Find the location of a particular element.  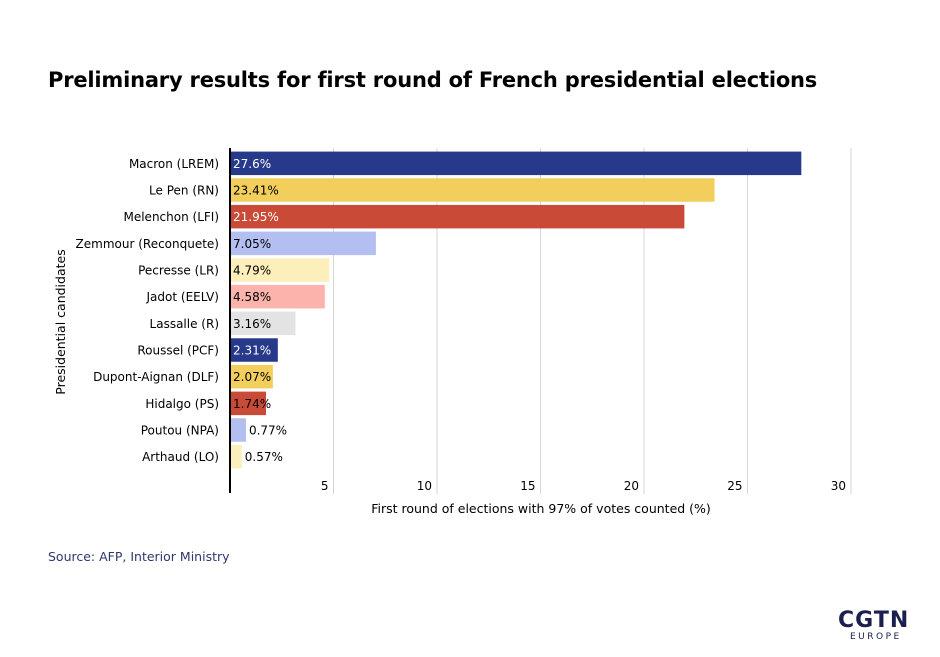

data-label: 3.16% is located at coordinates (252, 324).